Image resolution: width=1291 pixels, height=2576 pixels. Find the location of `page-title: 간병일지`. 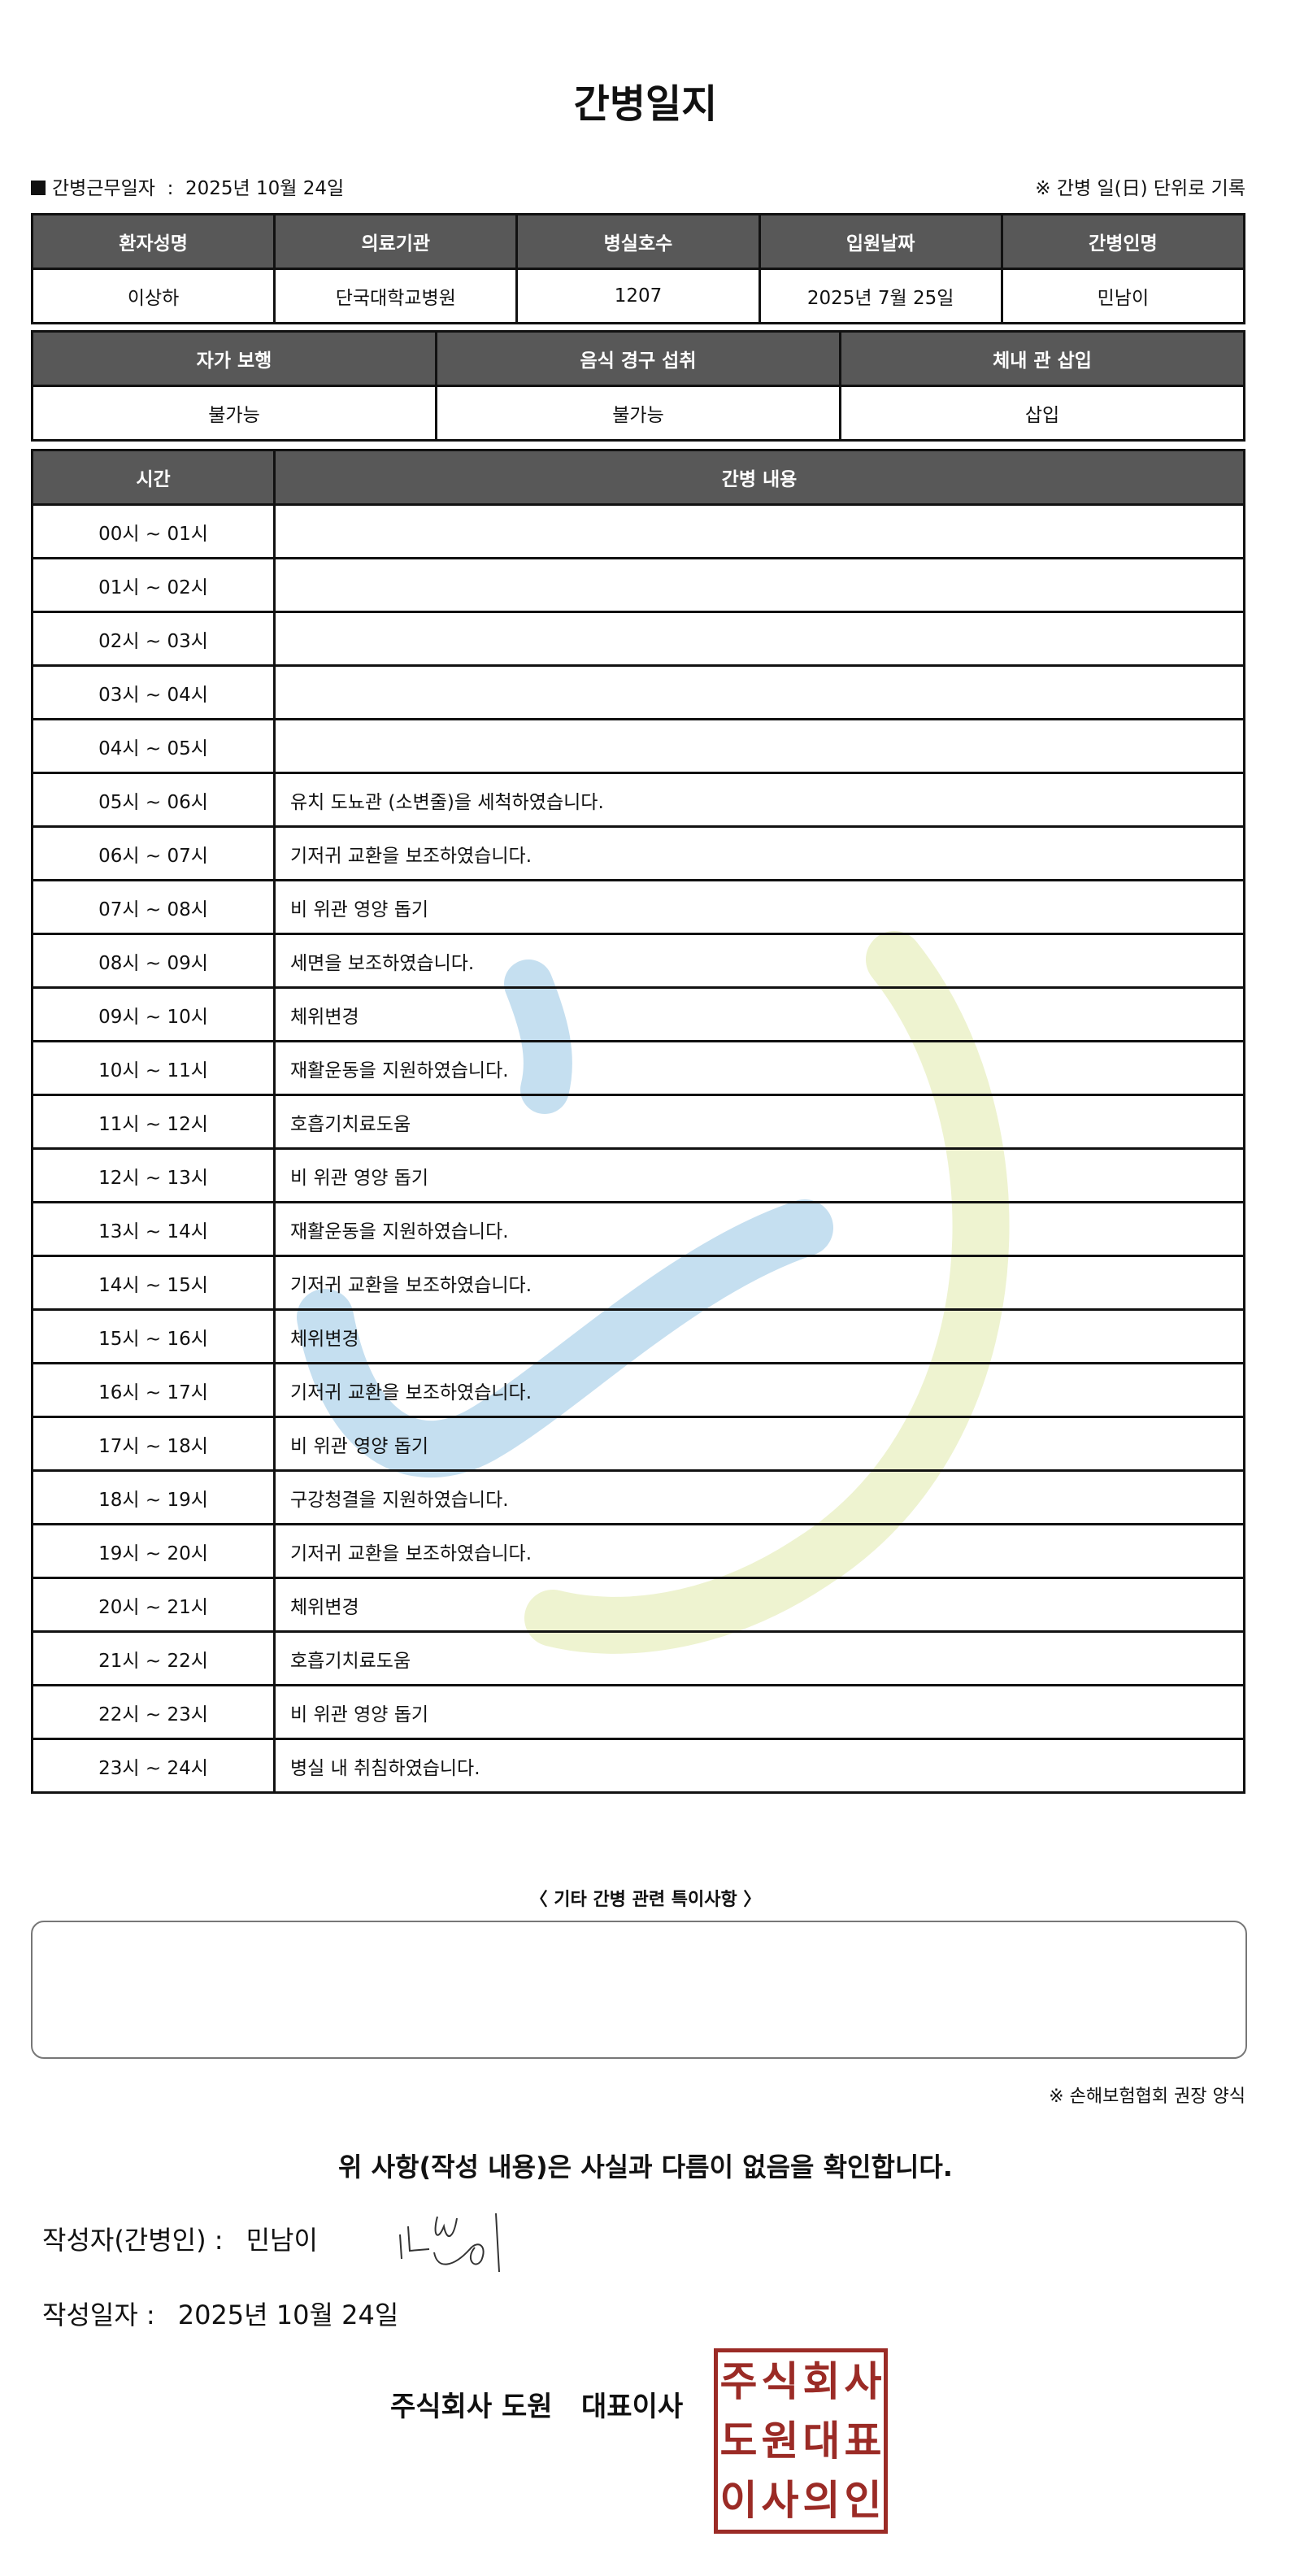

page-title: 간병일지 is located at coordinates (645, 104).